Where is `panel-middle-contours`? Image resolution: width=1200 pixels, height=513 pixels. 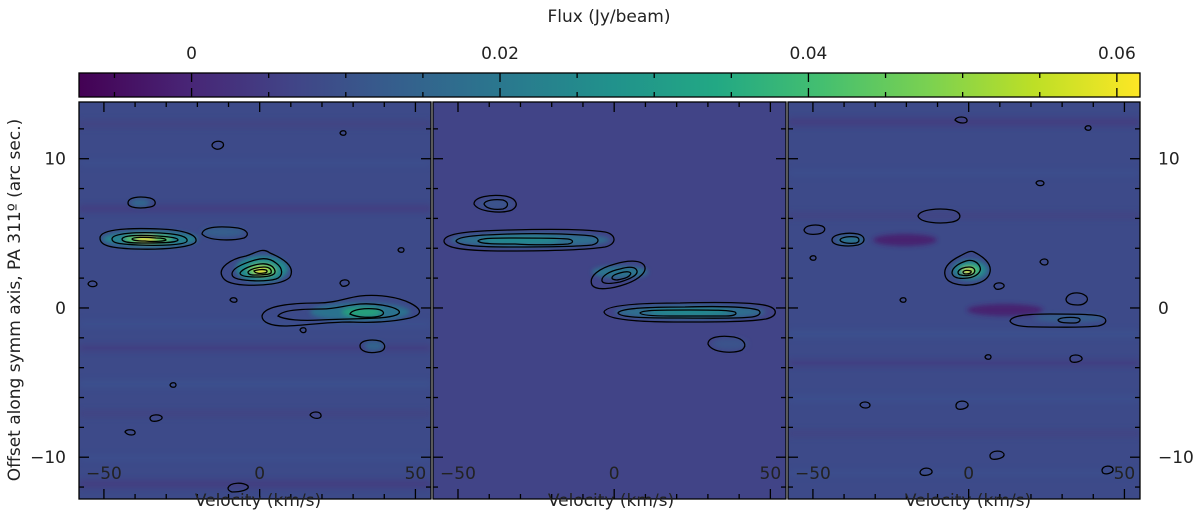 panel-middle-contours is located at coordinates (609, 273).